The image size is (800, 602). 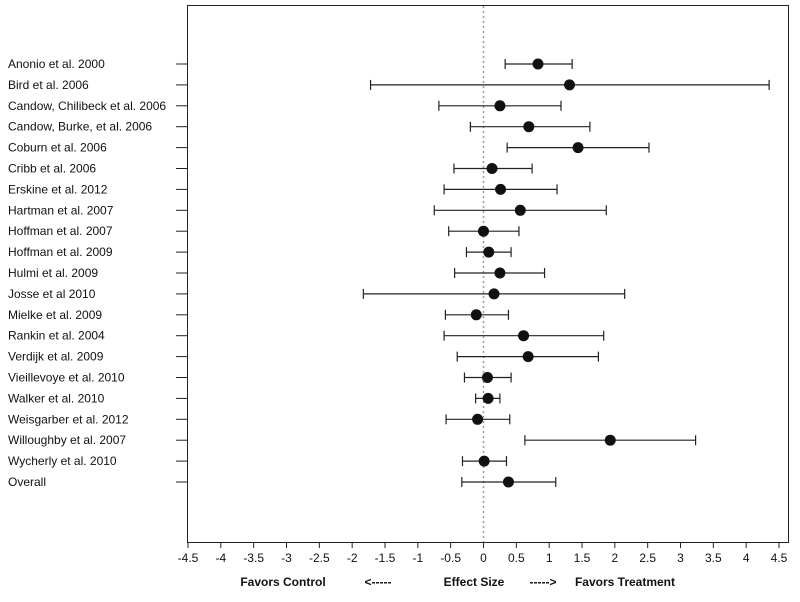 What do you see at coordinates (188, 558) in the screenshot?
I see `x-tick-label: -4.5` at bounding box center [188, 558].